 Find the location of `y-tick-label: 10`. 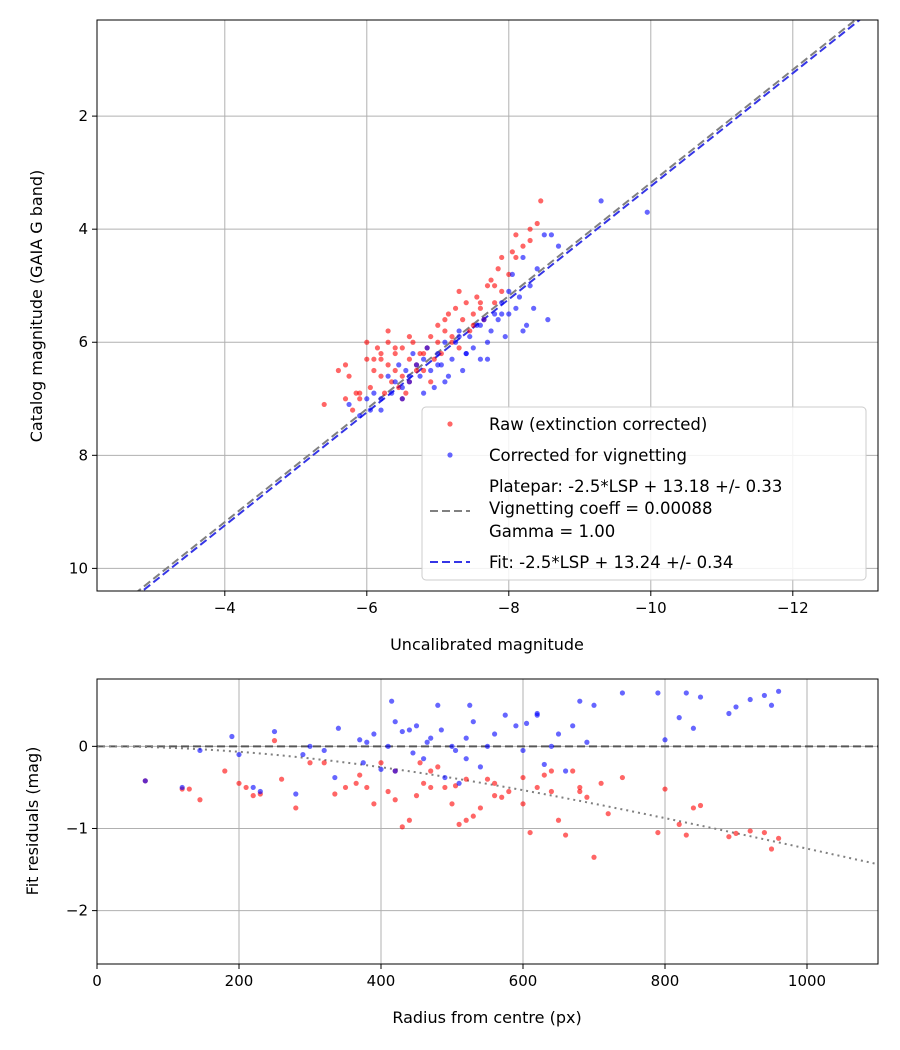

y-tick-label: 10 is located at coordinates (78, 568).